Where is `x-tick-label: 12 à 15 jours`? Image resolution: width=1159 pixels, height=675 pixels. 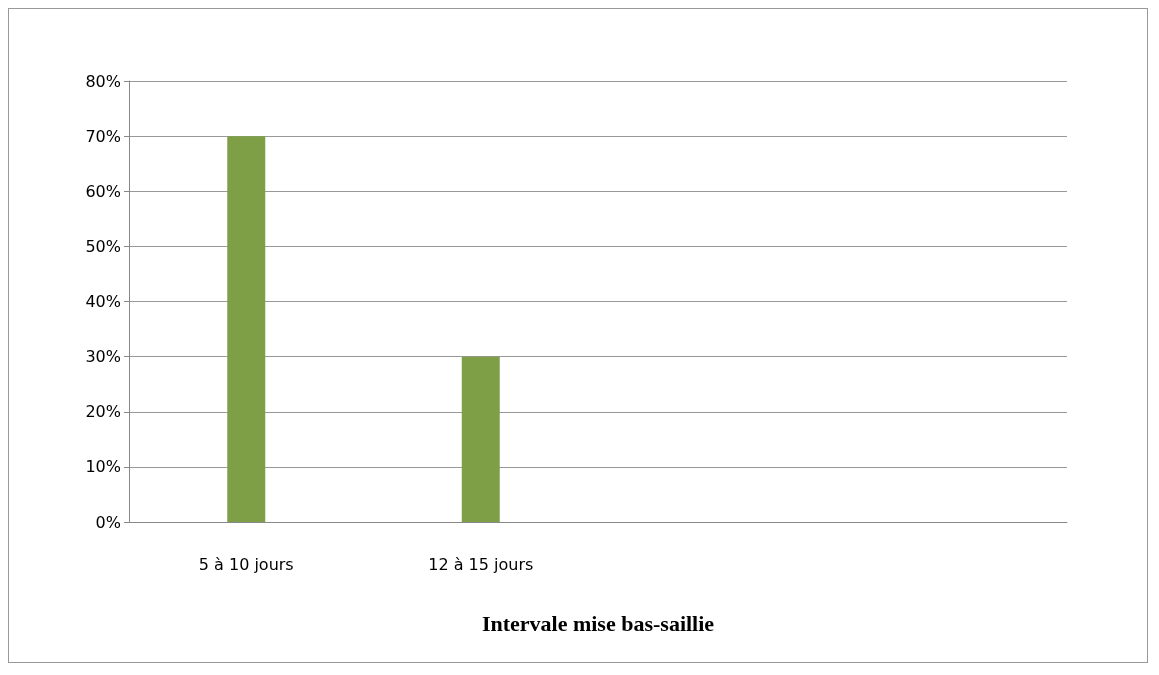
x-tick-label: 12 à 15 jours is located at coordinates (481, 564).